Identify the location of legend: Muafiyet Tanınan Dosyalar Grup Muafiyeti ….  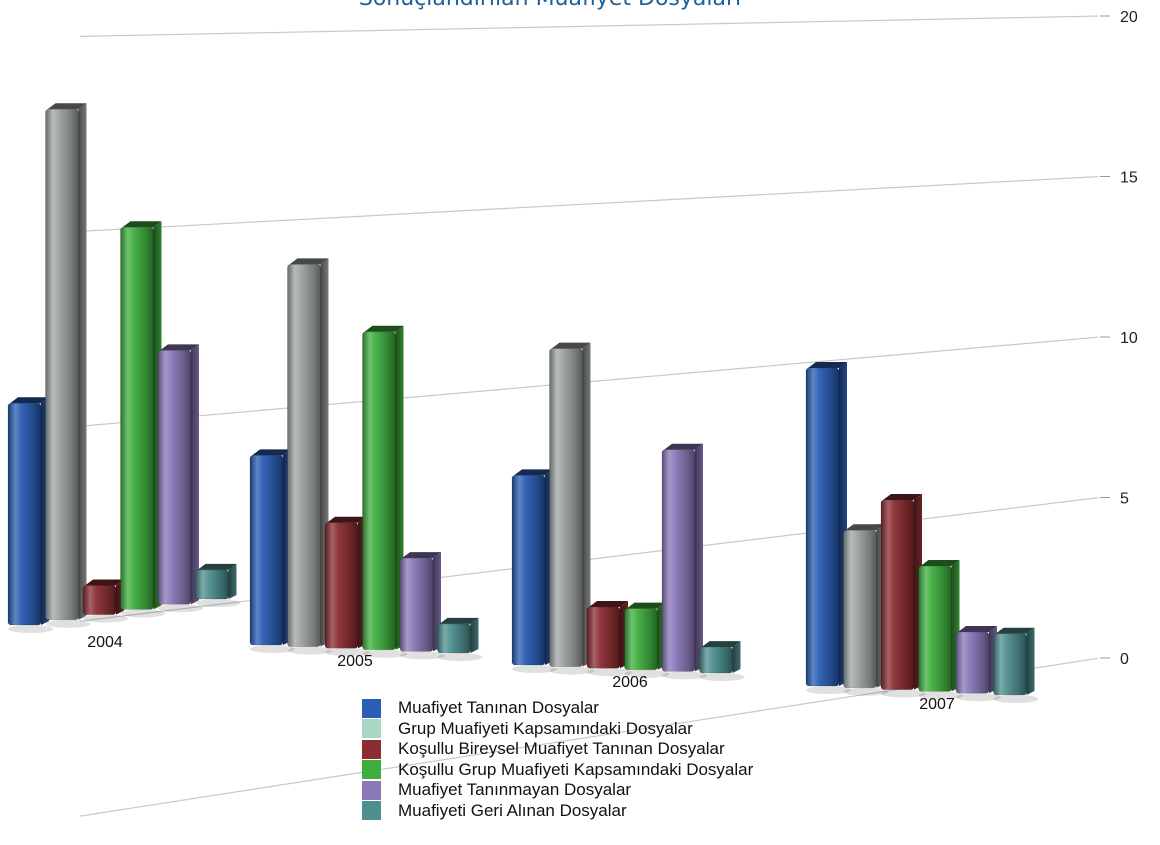
(557, 759).